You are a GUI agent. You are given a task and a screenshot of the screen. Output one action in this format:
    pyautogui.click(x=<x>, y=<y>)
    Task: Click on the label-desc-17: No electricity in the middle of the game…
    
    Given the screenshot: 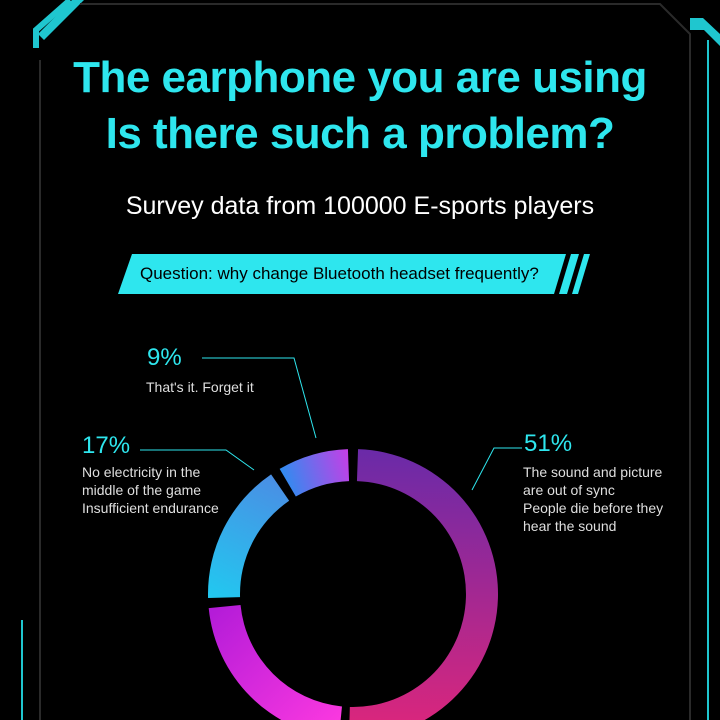 What is the action you would take?
    pyautogui.click(x=150, y=490)
    